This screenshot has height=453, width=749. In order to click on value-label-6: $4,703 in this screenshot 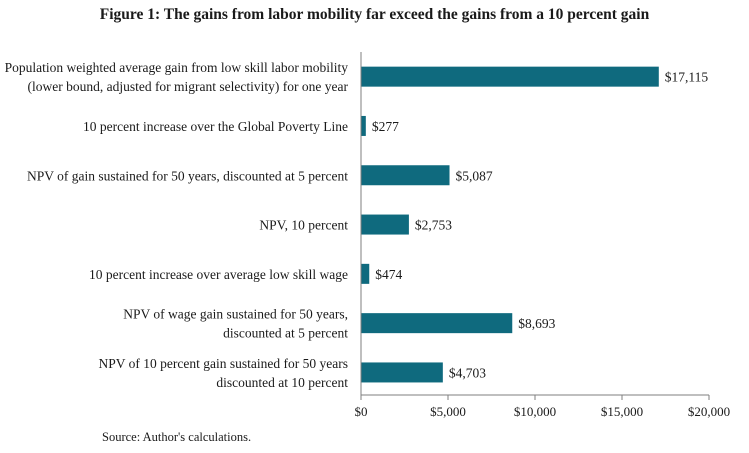, I will do `click(467, 372)`.